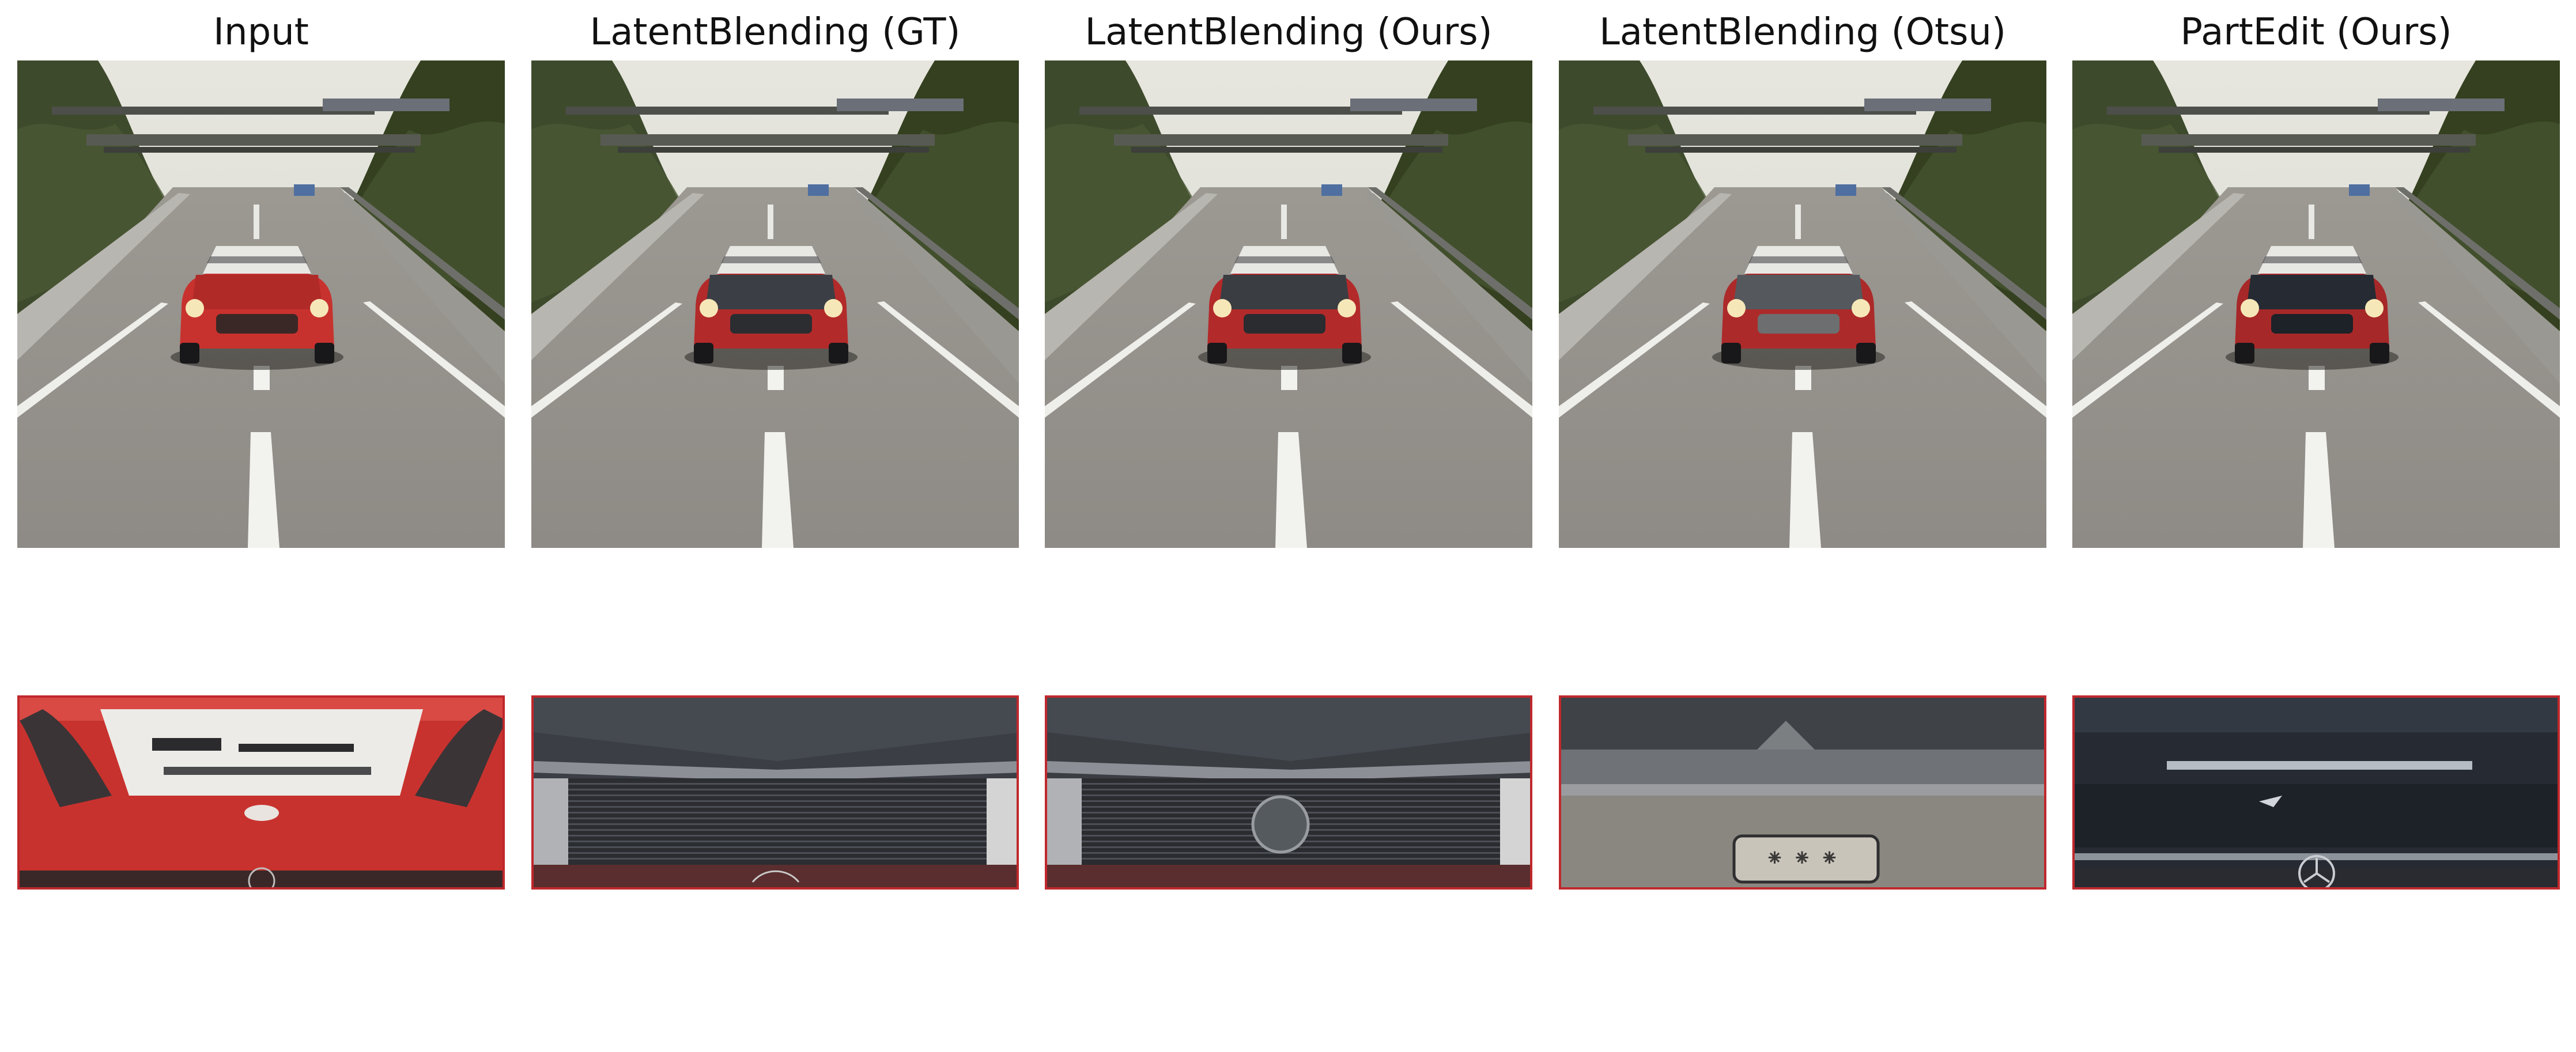 The height and width of the screenshot is (1052, 2576). Describe the element at coordinates (1288, 793) in the screenshot. I see `crop-image-latentblending-ours` at that location.